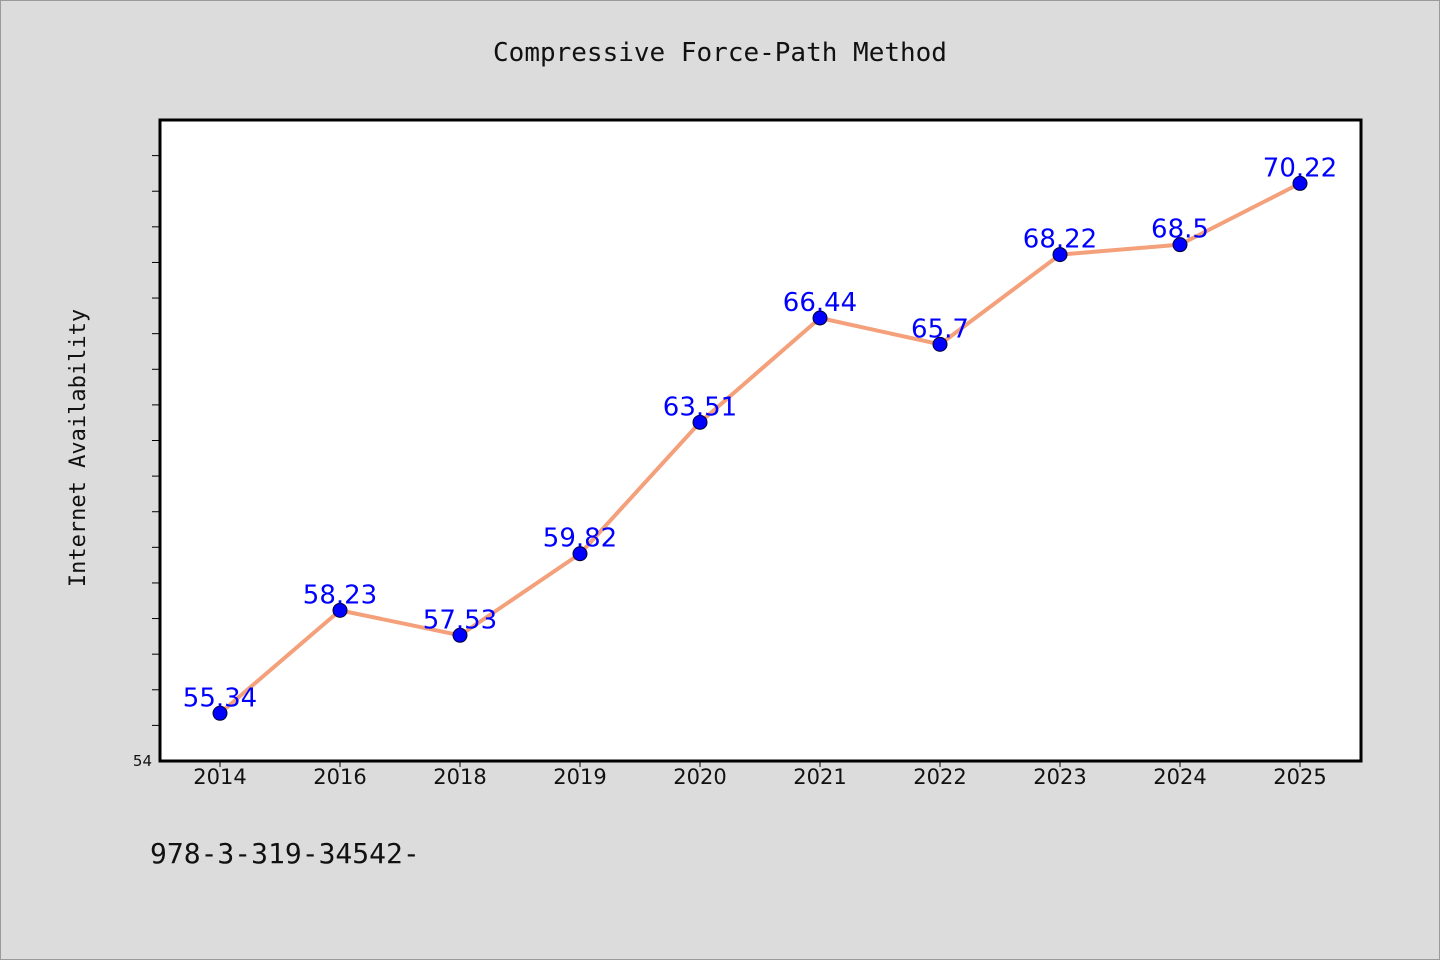  Describe the element at coordinates (142, 761) in the screenshot. I see `y-tick-label: 54` at that location.